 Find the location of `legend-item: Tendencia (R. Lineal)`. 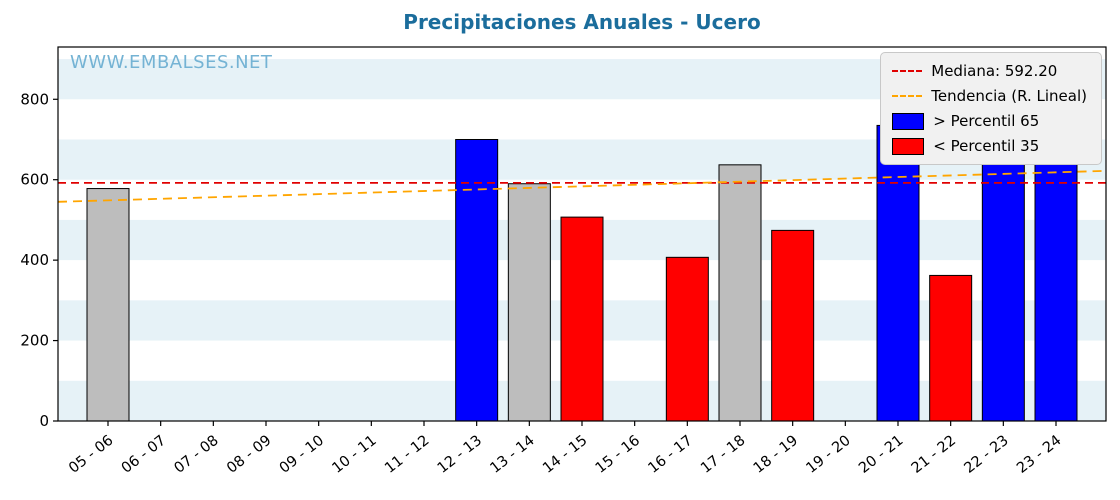

legend-item: Tendencia (R. Lineal) is located at coordinates (989, 96).